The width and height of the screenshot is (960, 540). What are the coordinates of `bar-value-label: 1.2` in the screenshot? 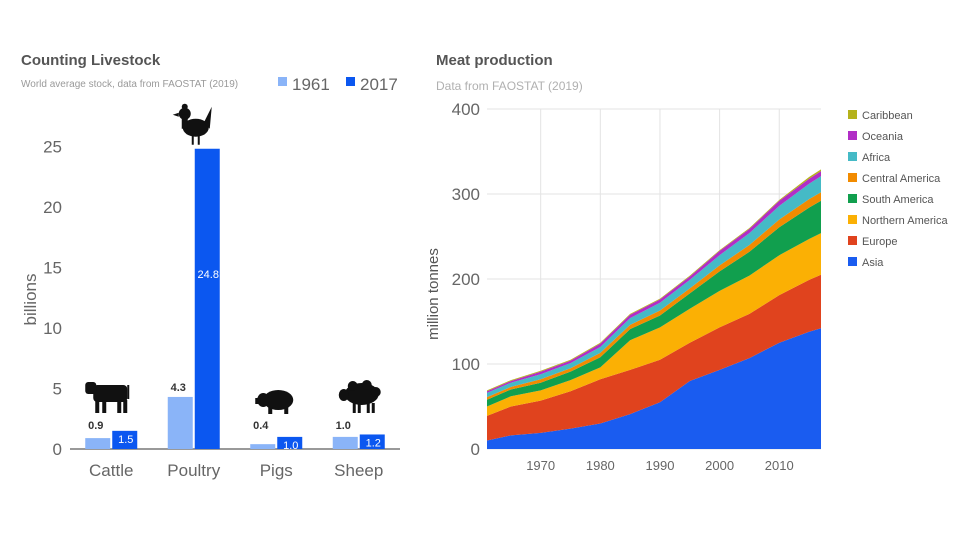 It's located at (373, 443).